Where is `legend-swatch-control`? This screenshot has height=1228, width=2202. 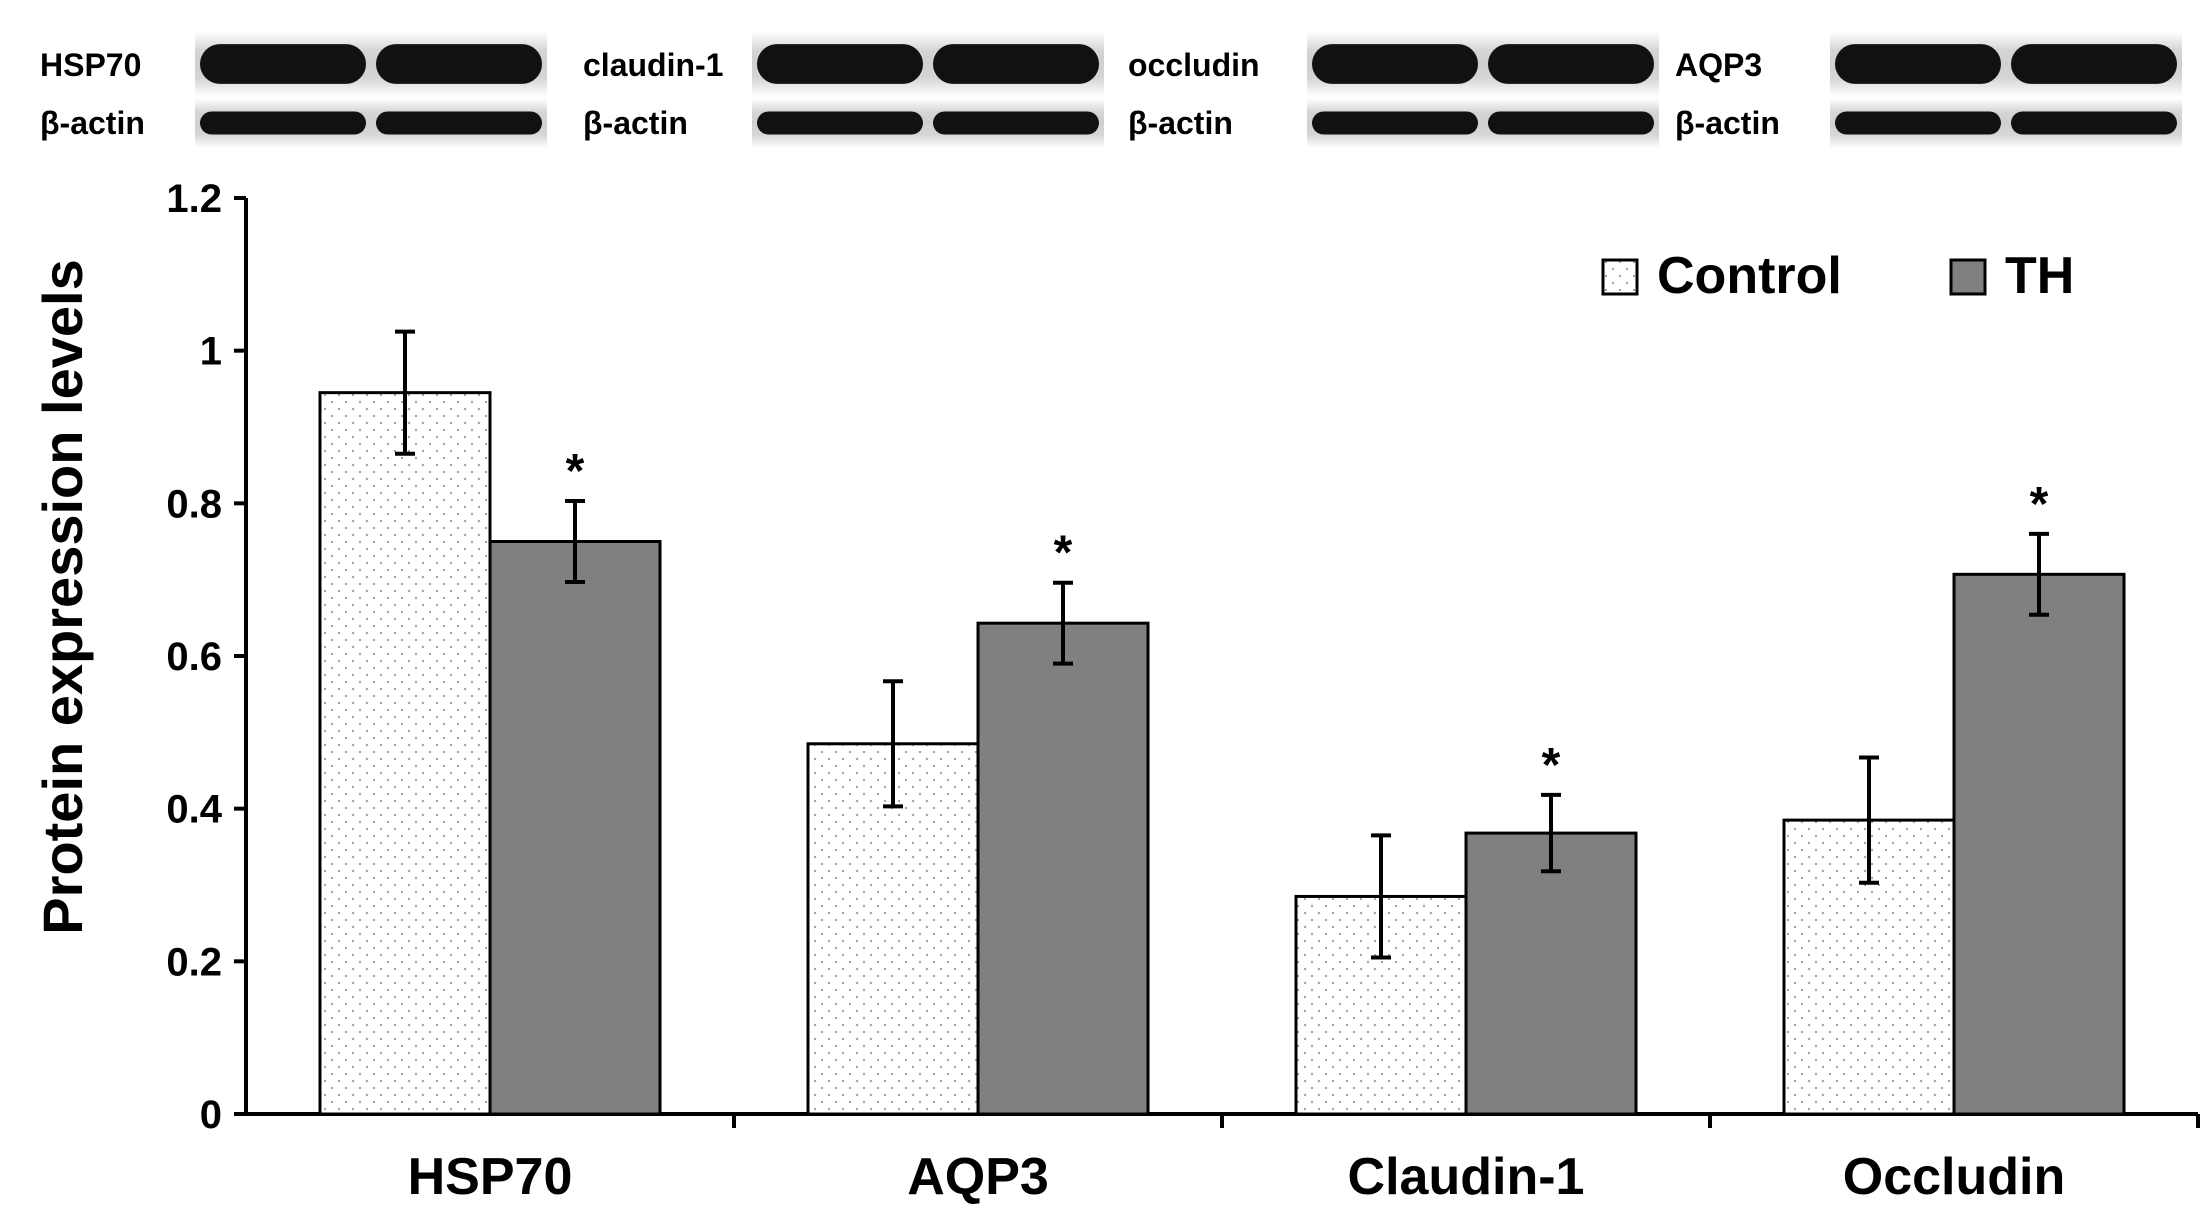
legend-swatch-control is located at coordinates (1620, 277).